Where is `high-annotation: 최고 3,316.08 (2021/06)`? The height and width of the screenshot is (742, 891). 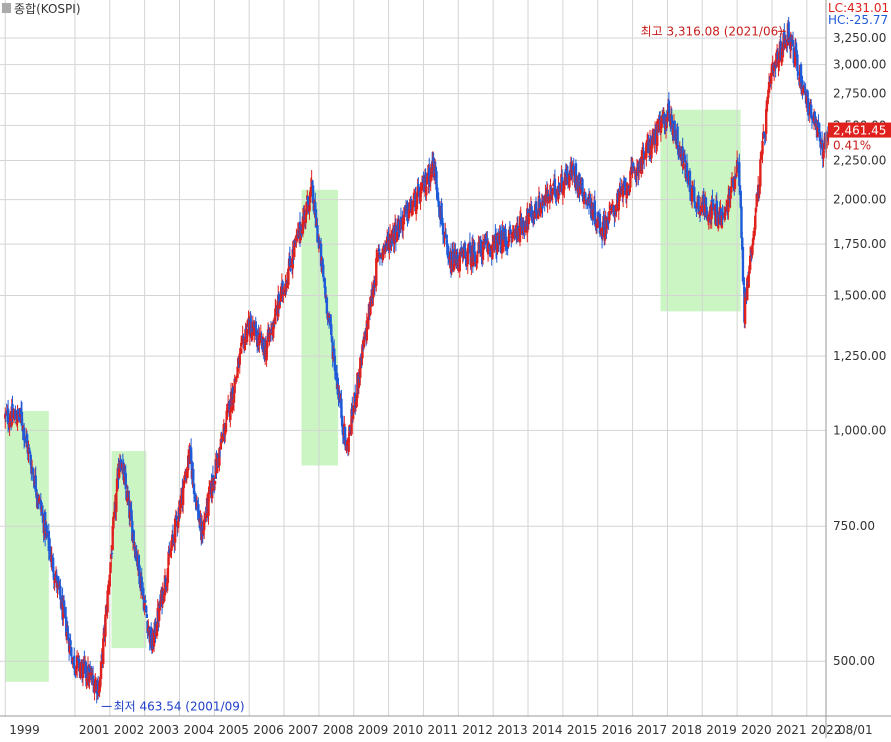 high-annotation: 최고 3,316.08 (2021/06) is located at coordinates (712, 31).